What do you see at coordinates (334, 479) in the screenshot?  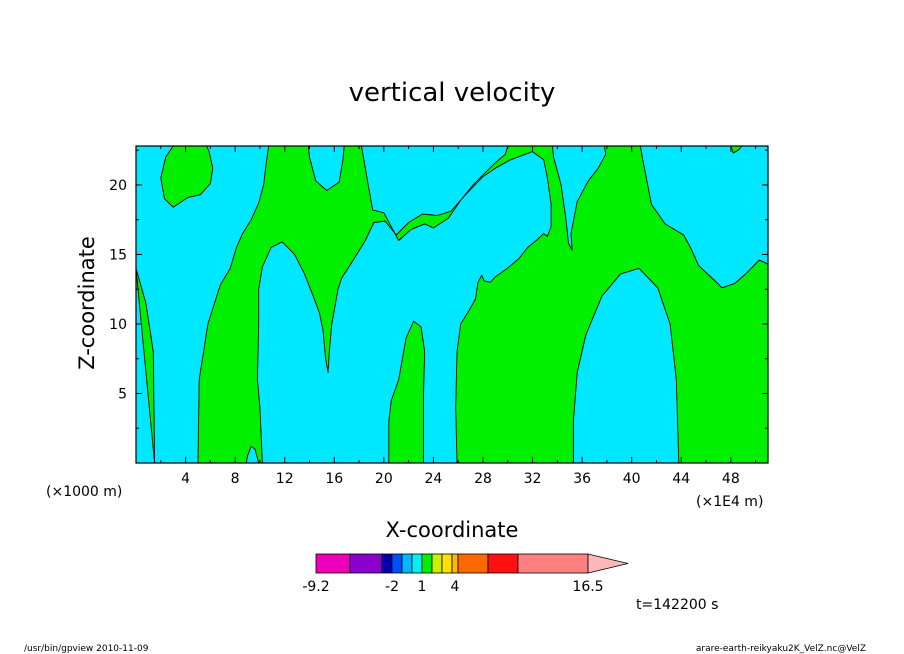 I see `x-tick-label: 16` at bounding box center [334, 479].